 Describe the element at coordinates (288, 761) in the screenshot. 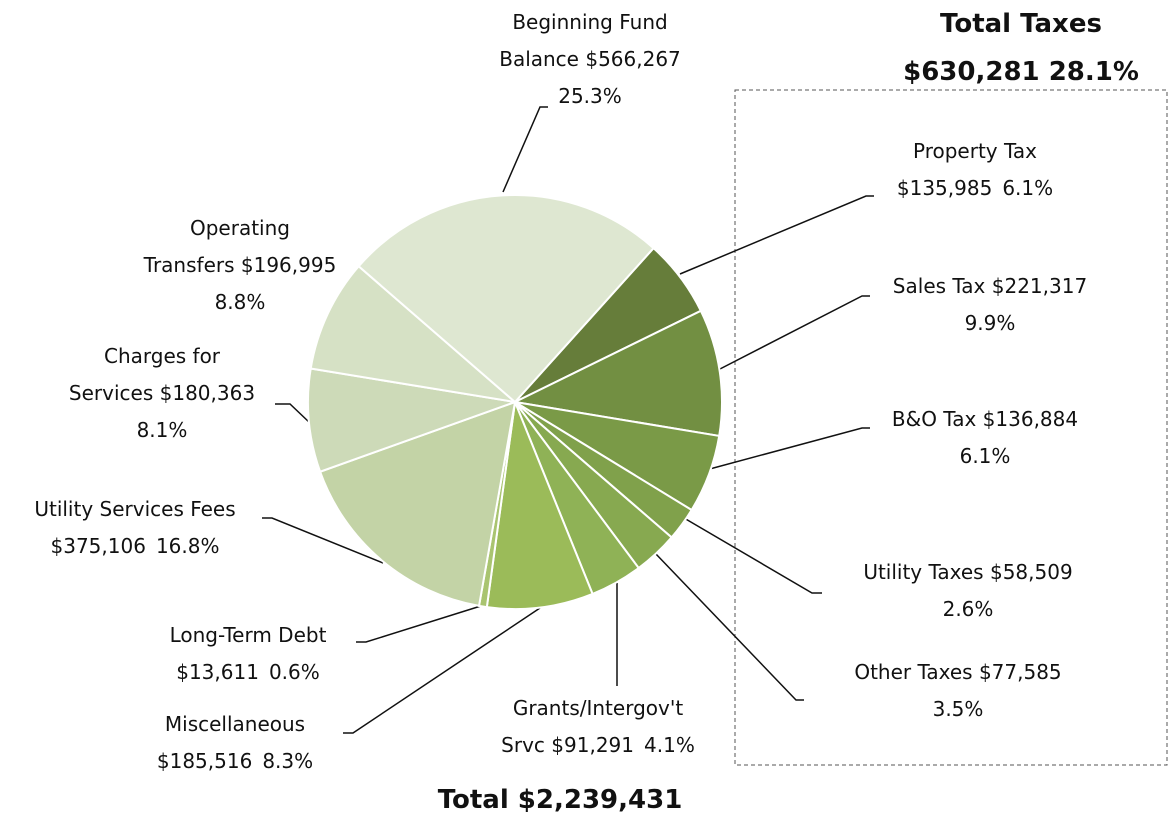

I see `percent-label: 8.3%` at that location.